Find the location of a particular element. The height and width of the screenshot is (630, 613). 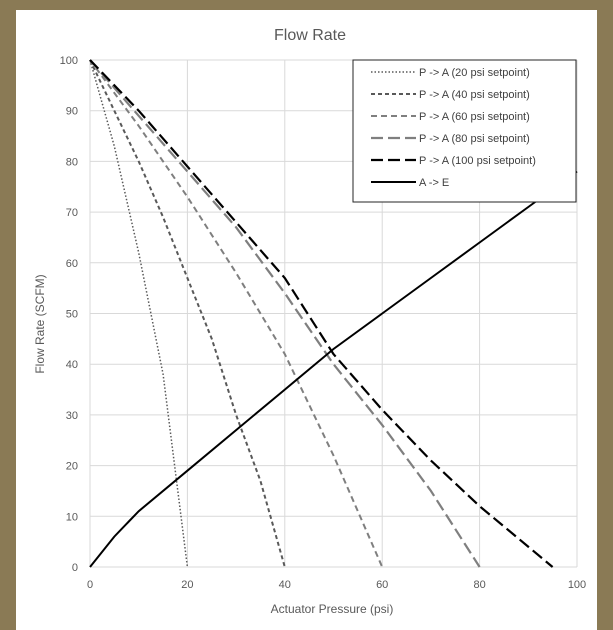

y-tick-label: 90 is located at coordinates (72, 112).